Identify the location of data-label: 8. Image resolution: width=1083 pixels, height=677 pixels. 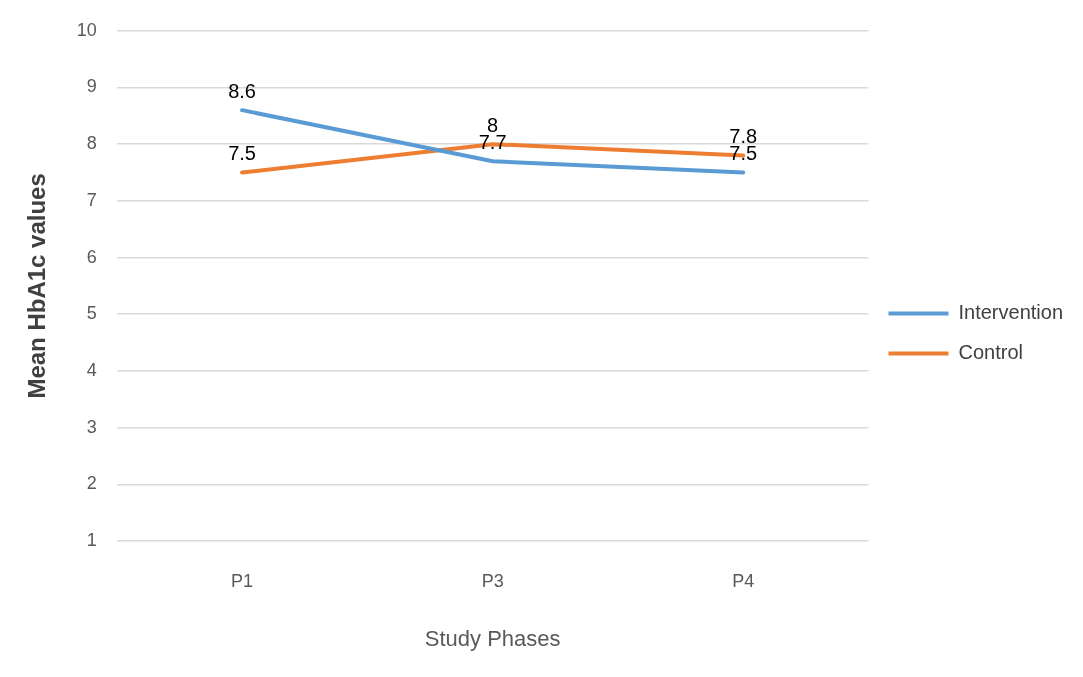
(493, 124).